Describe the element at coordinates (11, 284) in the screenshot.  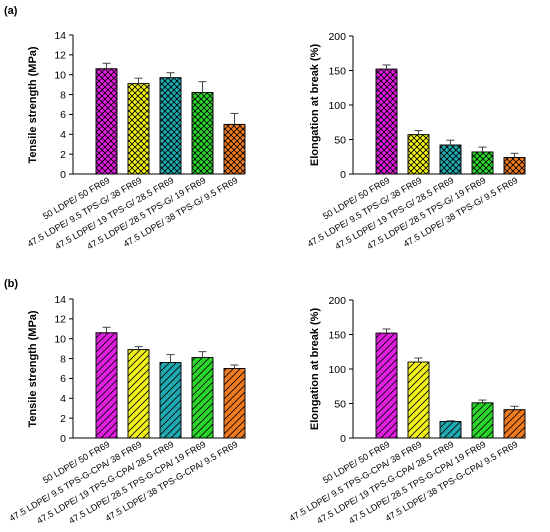
I see `panel-label: (b)` at that location.